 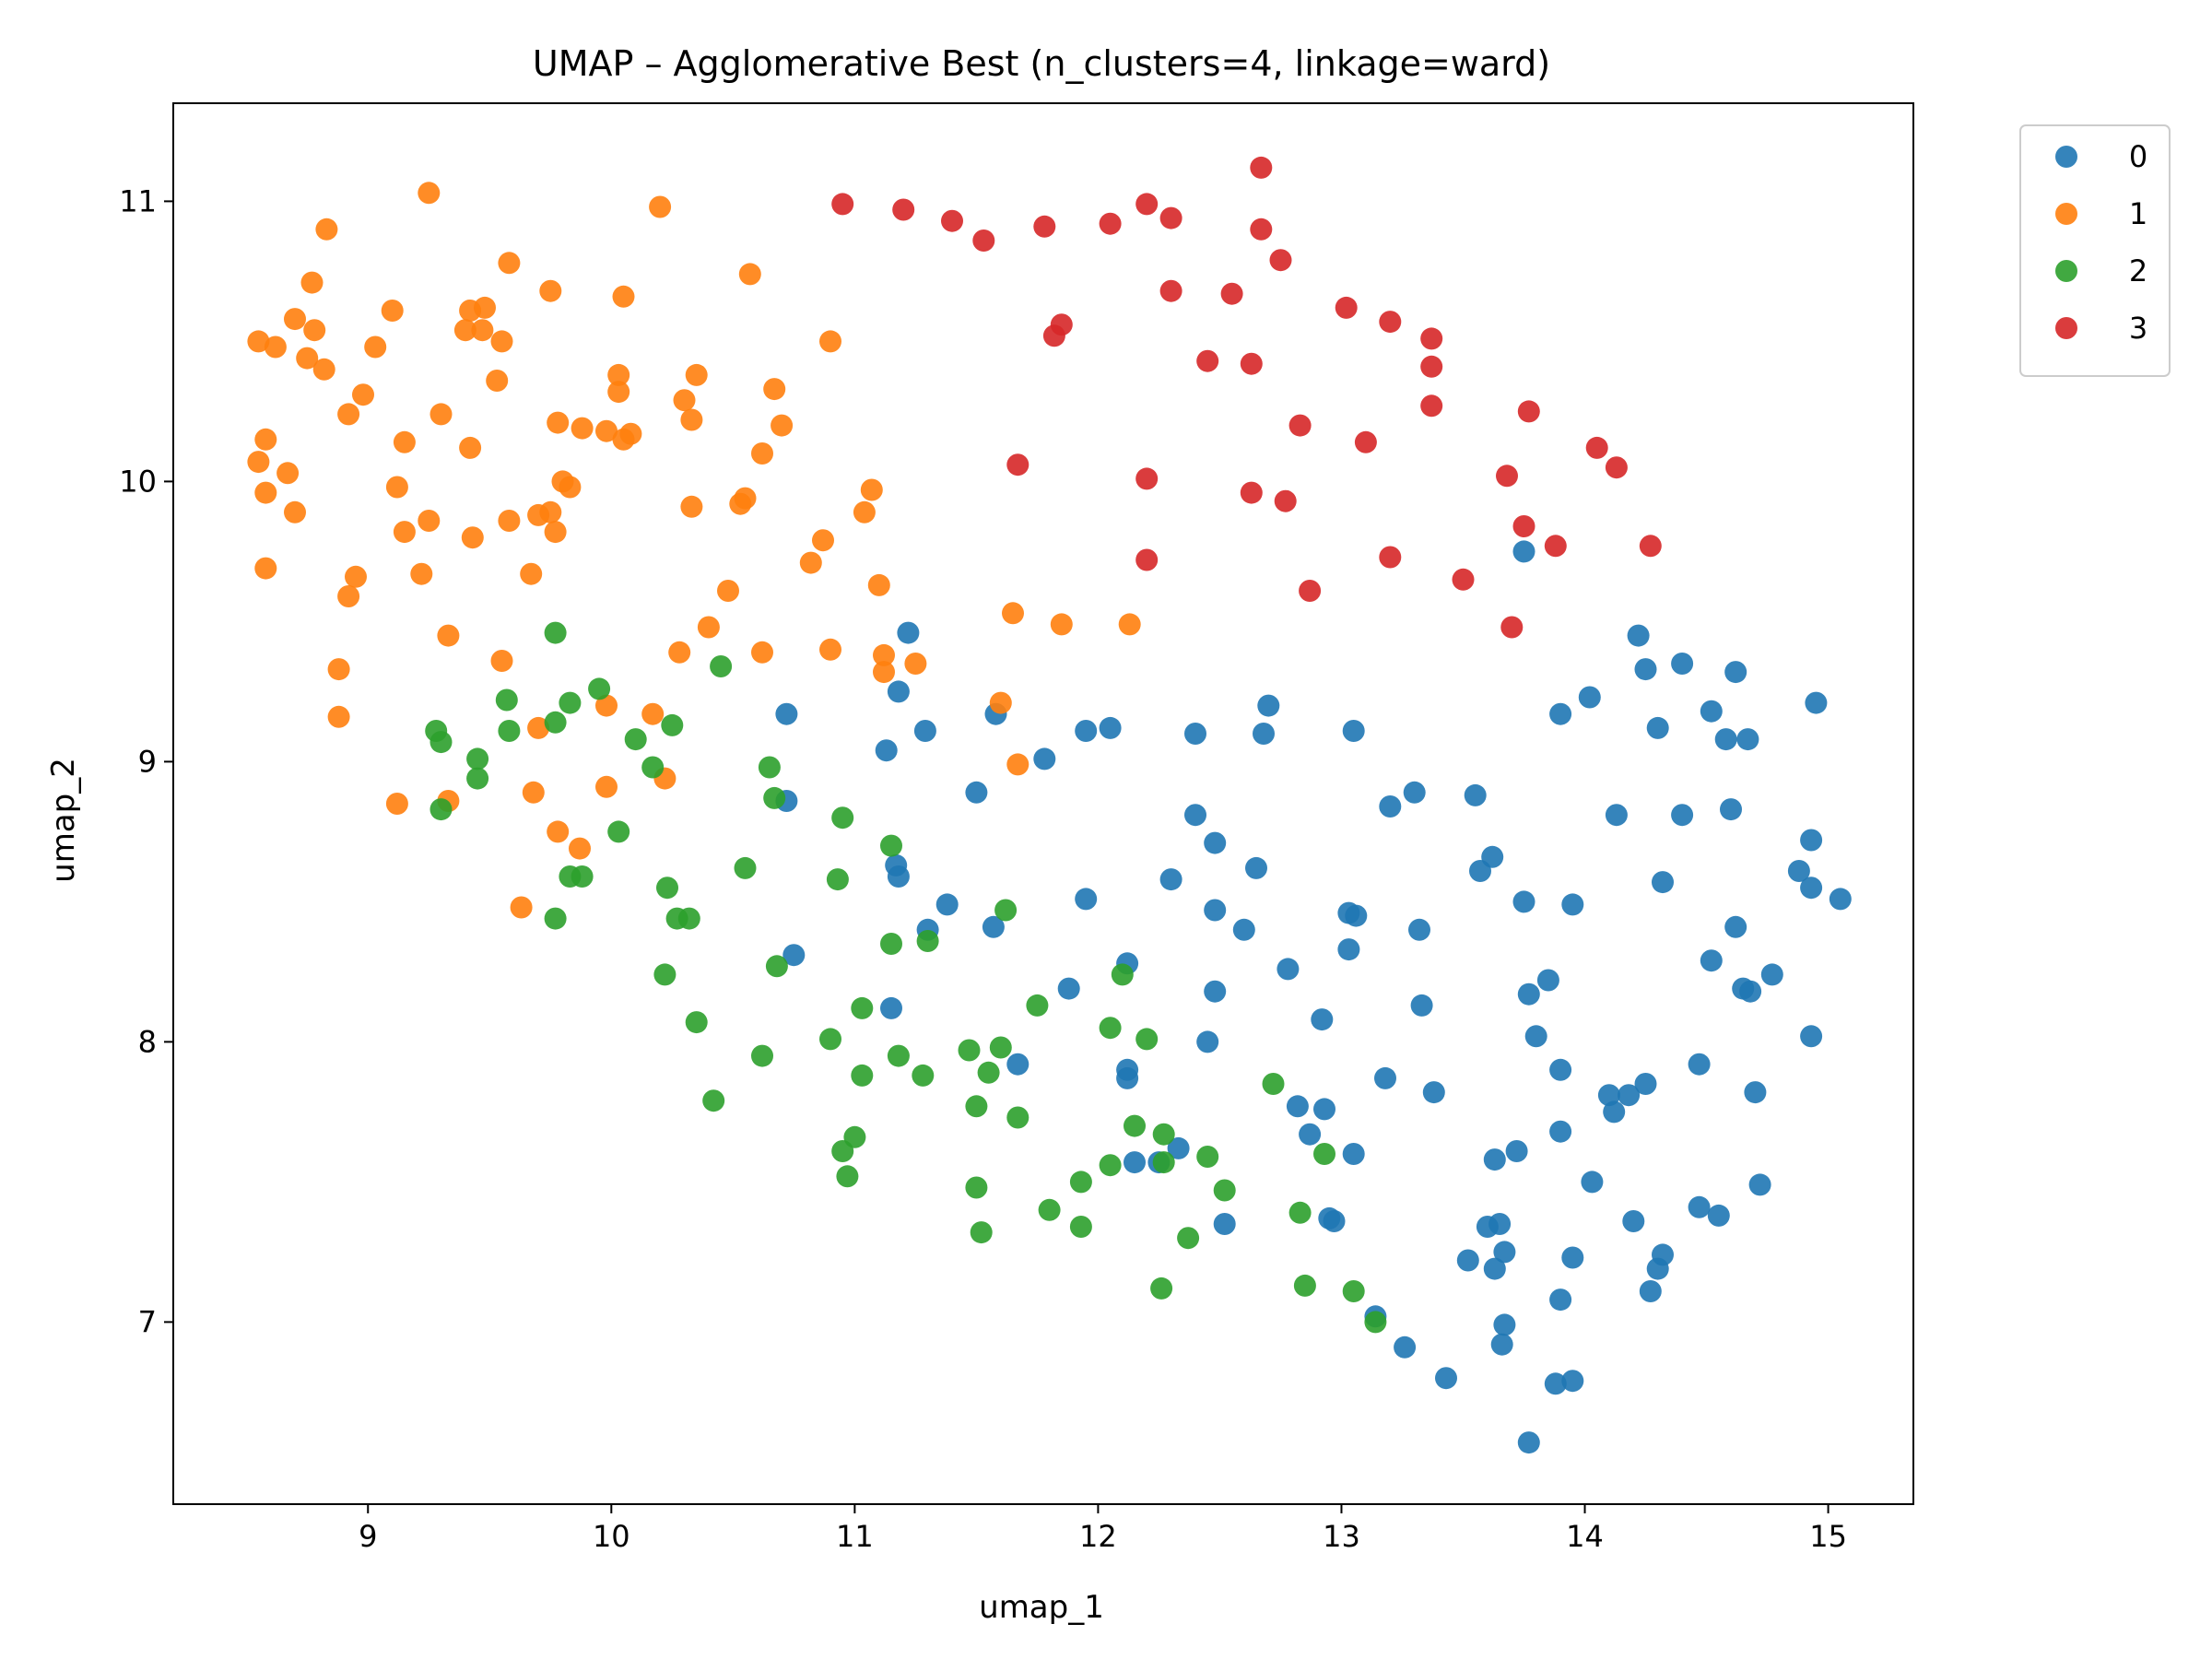 What do you see at coordinates (138, 481) in the screenshot?
I see `y-tick-label: 10` at bounding box center [138, 481].